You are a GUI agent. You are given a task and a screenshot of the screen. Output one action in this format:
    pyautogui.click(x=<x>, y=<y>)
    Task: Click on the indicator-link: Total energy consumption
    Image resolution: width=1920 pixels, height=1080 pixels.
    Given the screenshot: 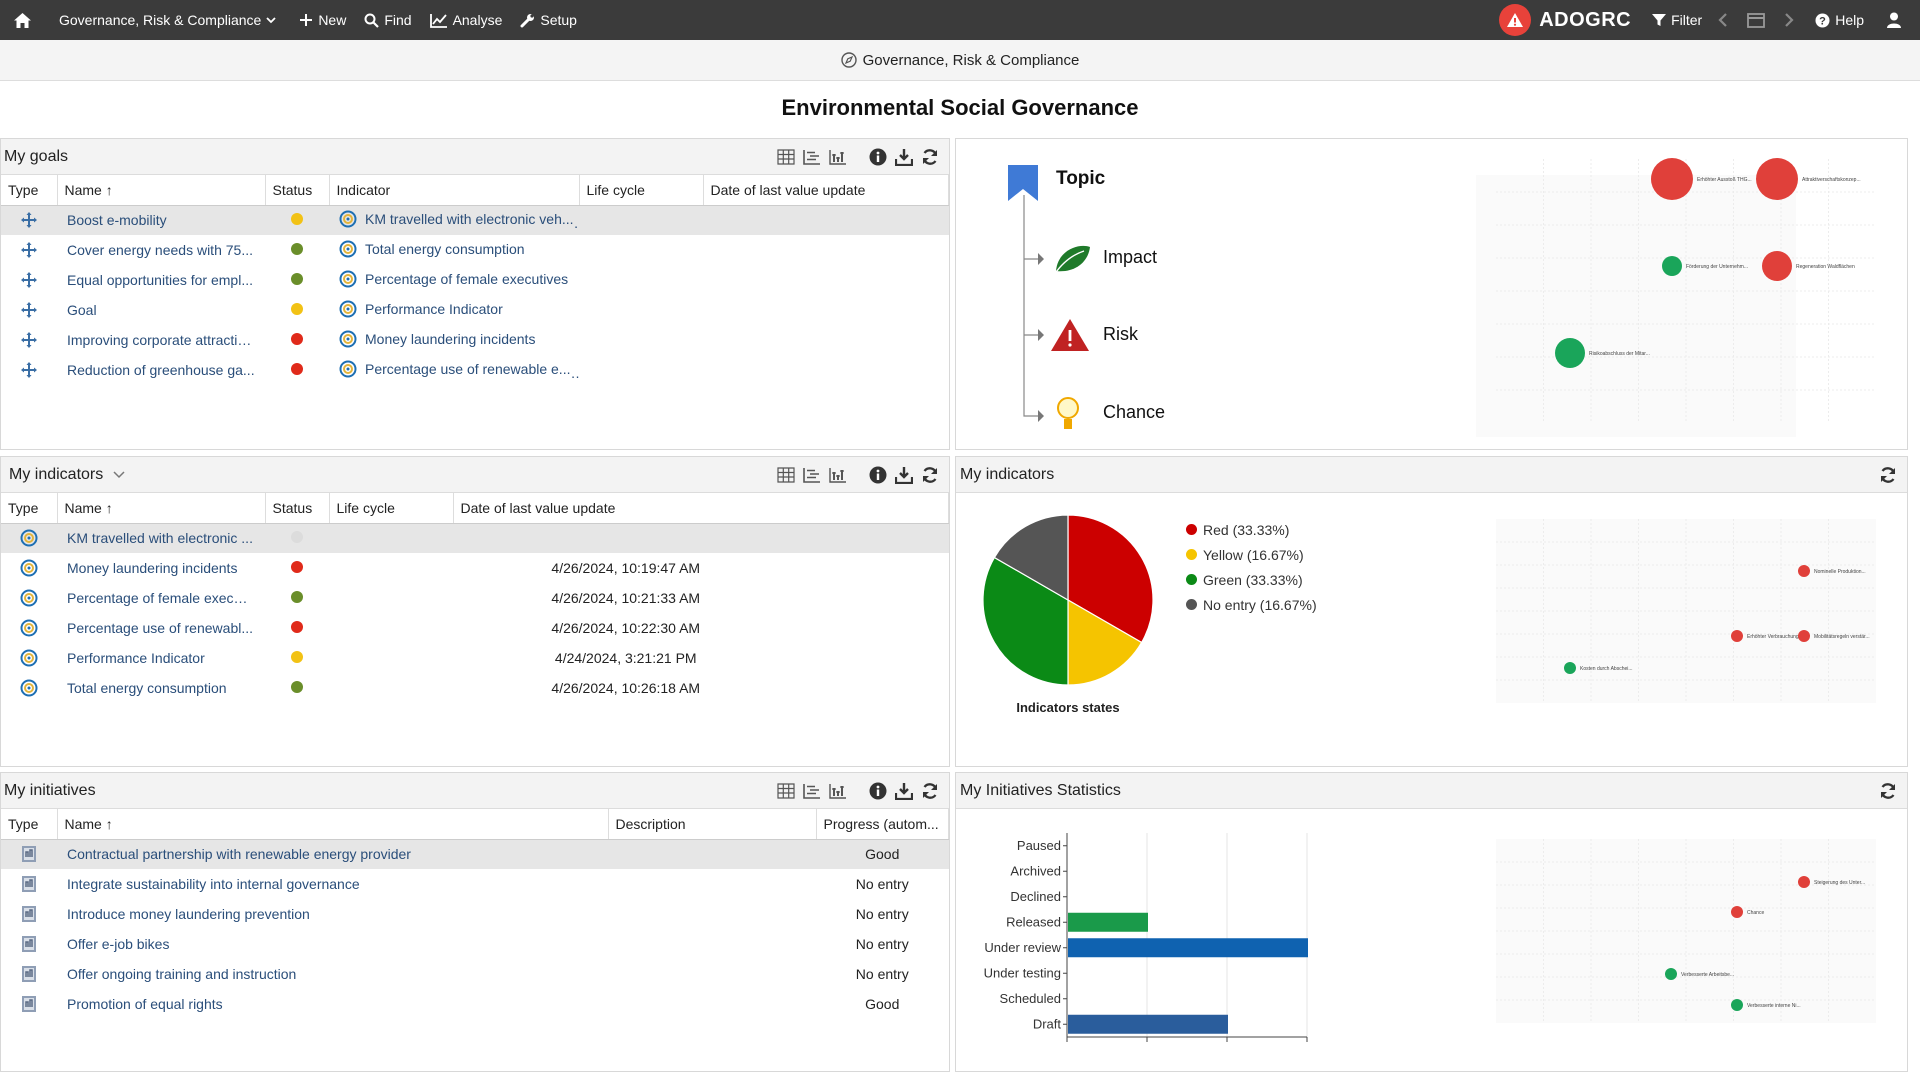 What is the action you would take?
    pyautogui.click(x=445, y=248)
    